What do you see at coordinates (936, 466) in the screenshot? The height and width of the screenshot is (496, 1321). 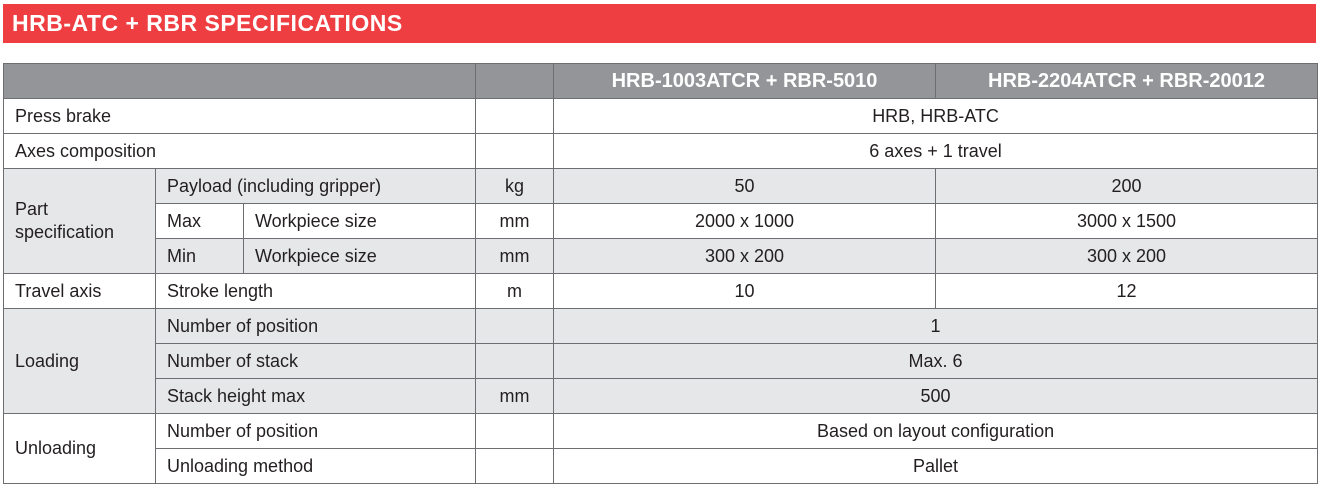 I see `value-cell: Pallet` at bounding box center [936, 466].